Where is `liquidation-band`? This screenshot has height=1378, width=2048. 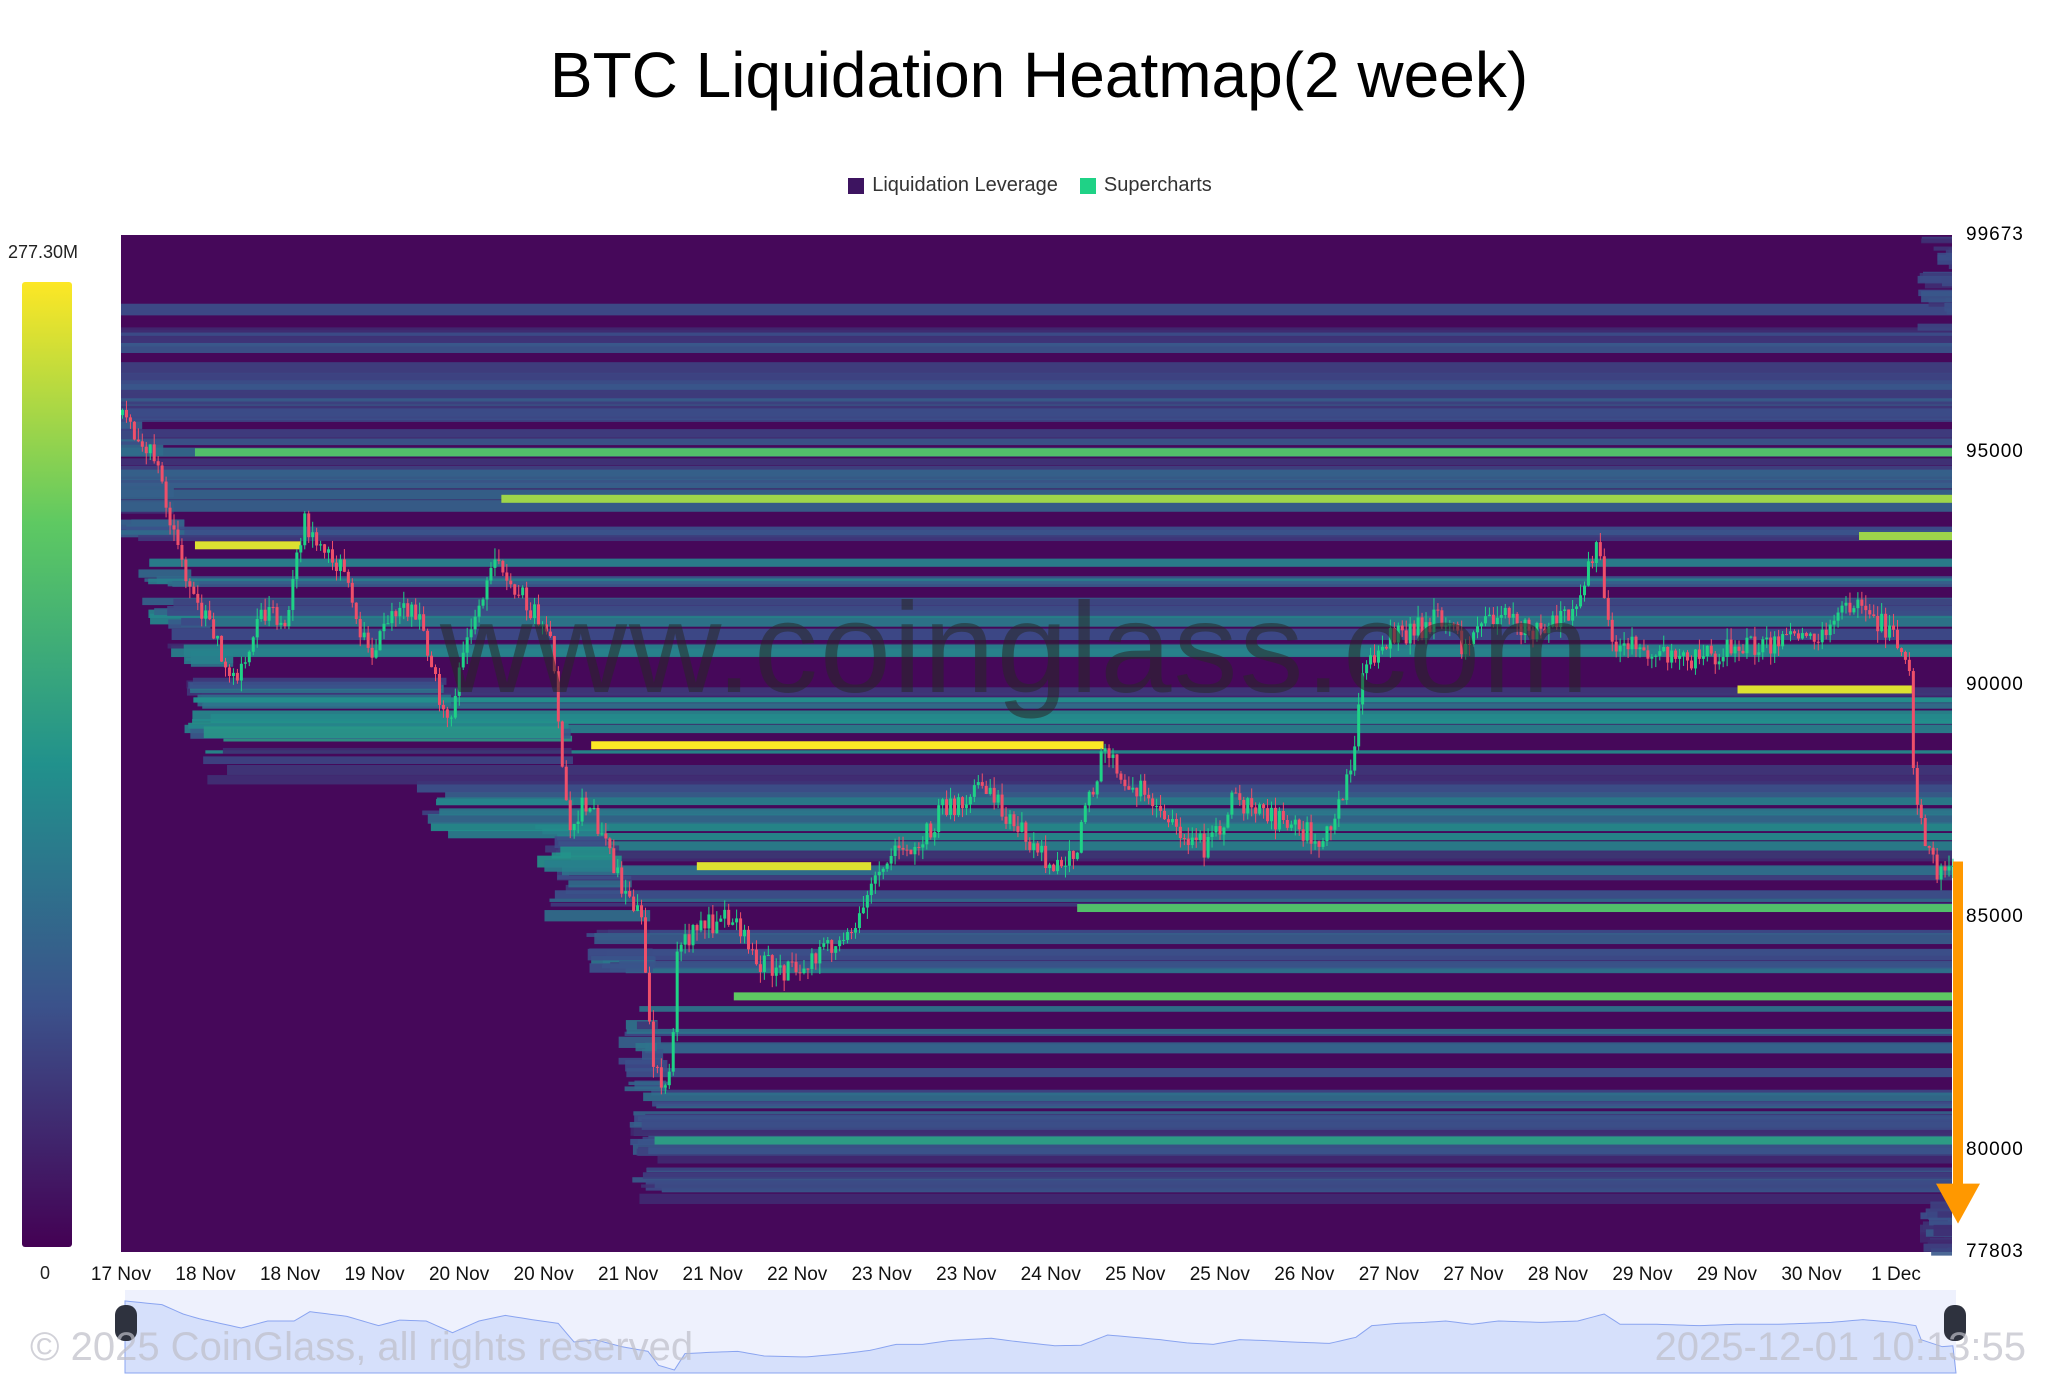 liquidation-band is located at coordinates (847, 745).